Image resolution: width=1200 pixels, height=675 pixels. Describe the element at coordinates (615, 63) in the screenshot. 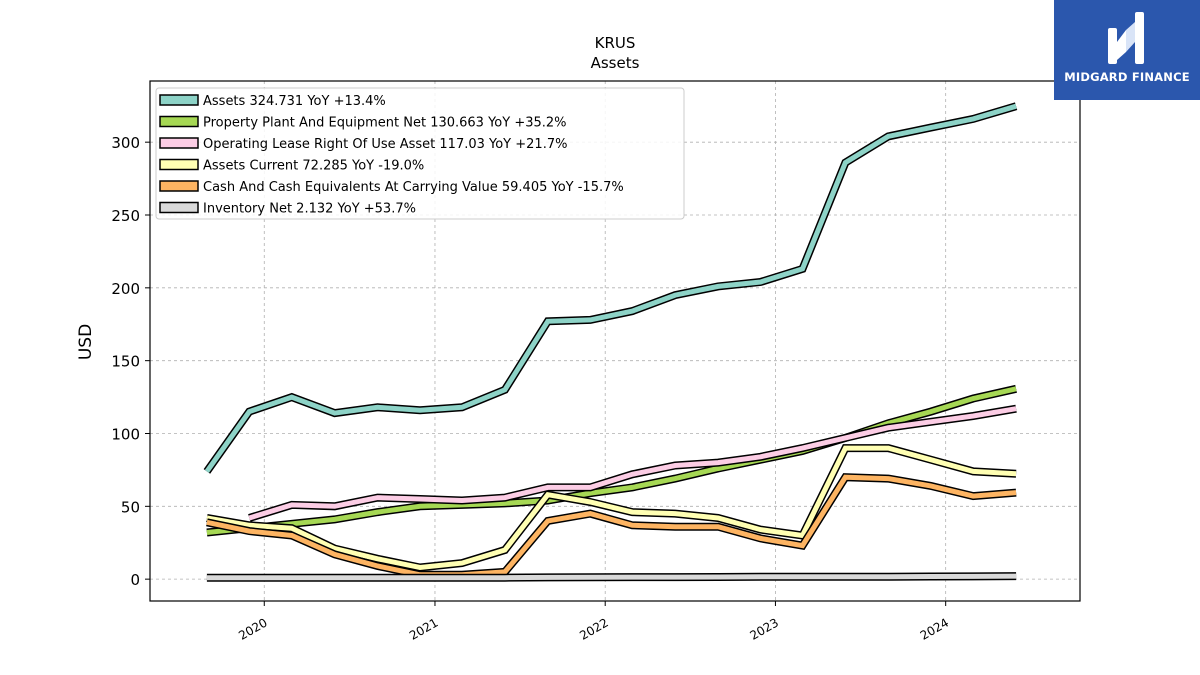

I see `chart-subtitle: Assets` at that location.